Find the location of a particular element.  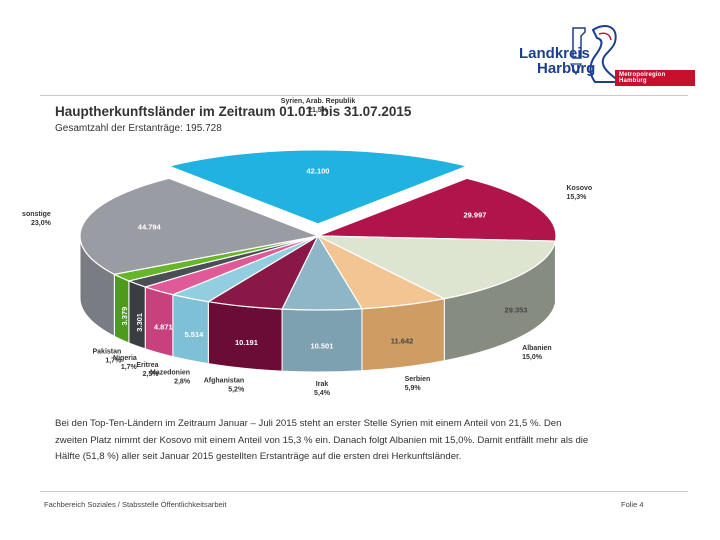

category-name-syrien-arab-republik: Syrien, Arab. Republik is located at coordinates (318, 101).